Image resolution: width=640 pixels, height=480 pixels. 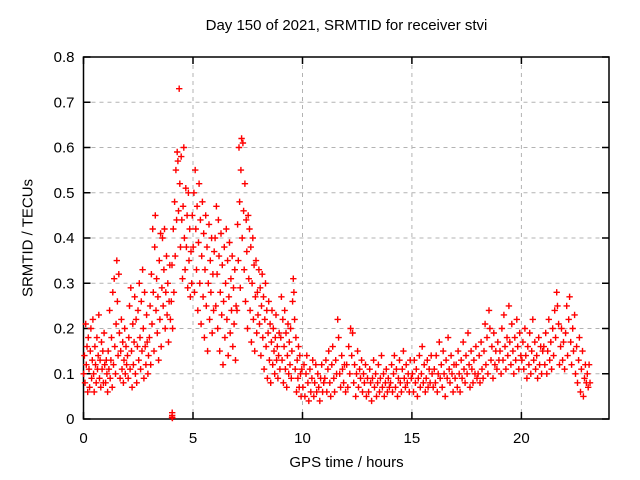 What do you see at coordinates (64, 193) in the screenshot?
I see `y-tick-label: 0.5` at bounding box center [64, 193].